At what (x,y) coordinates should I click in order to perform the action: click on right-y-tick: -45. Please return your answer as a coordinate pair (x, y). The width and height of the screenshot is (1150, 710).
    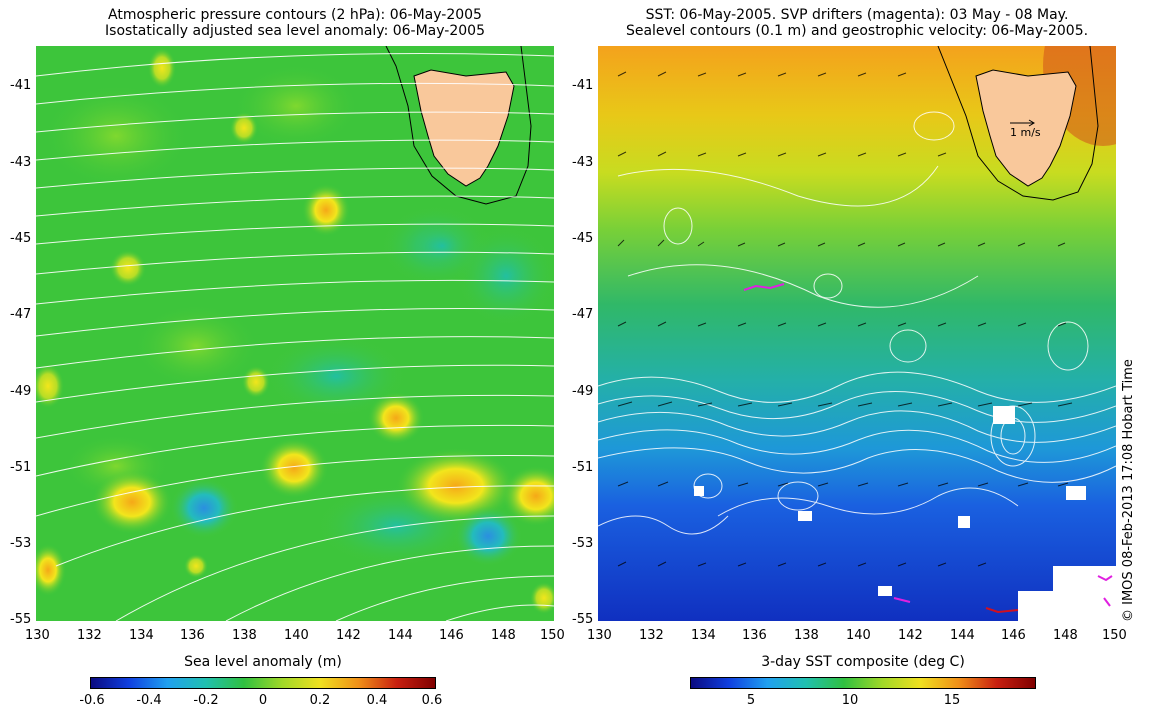
    Looking at the image, I should click on (583, 238).